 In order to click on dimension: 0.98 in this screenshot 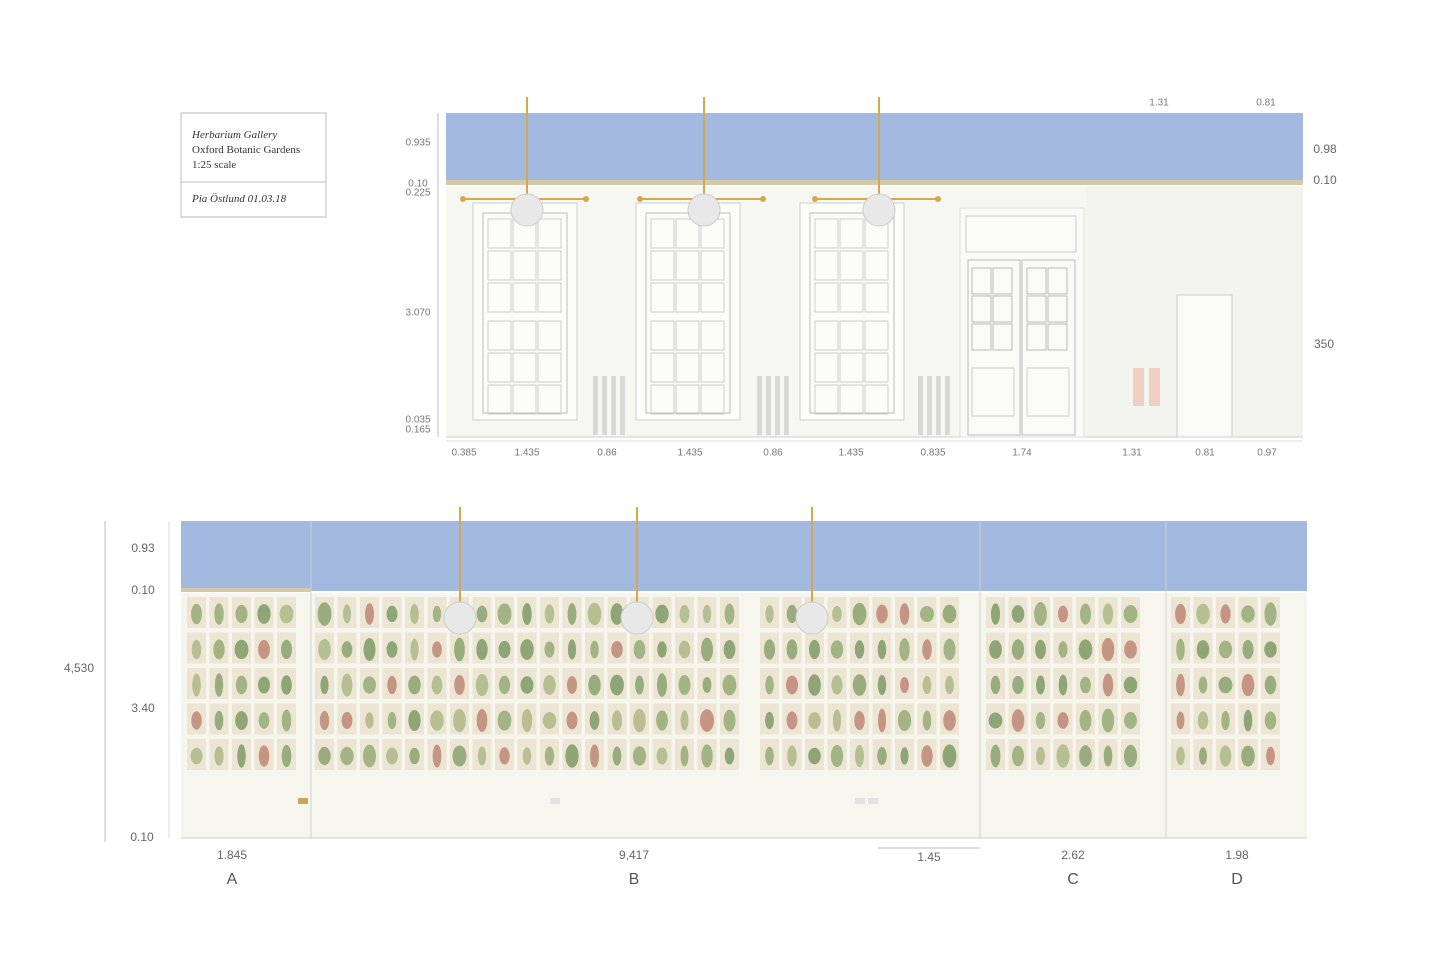, I will do `click(1325, 149)`.